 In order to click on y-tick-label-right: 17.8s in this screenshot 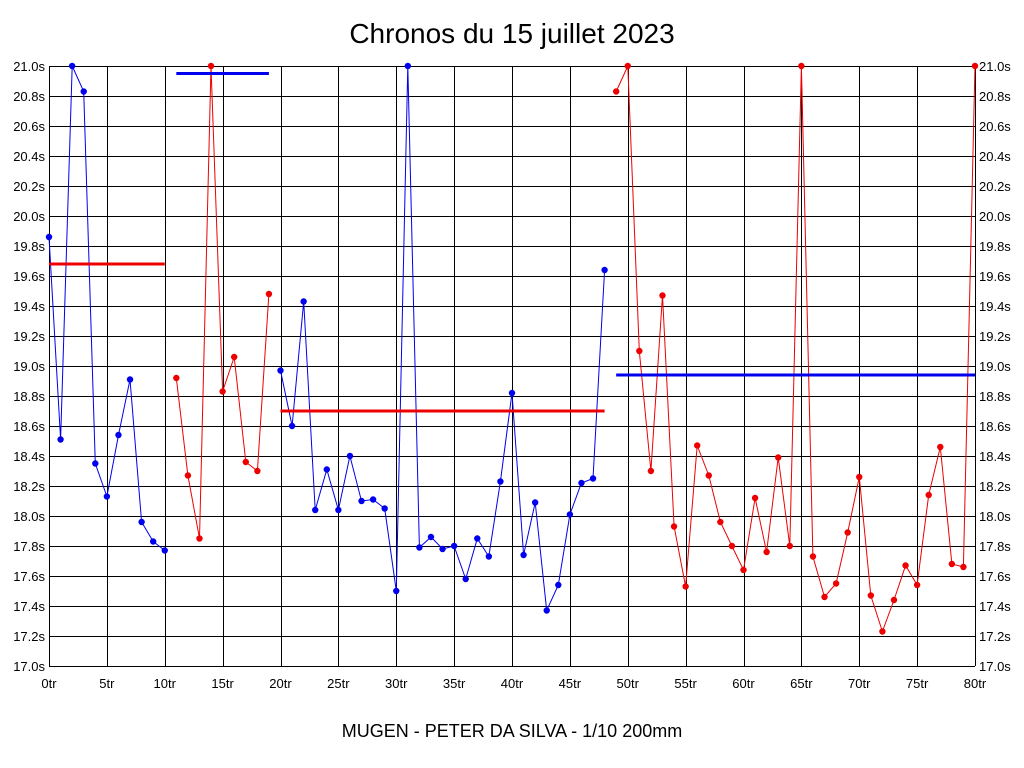, I will do `click(995, 546)`.